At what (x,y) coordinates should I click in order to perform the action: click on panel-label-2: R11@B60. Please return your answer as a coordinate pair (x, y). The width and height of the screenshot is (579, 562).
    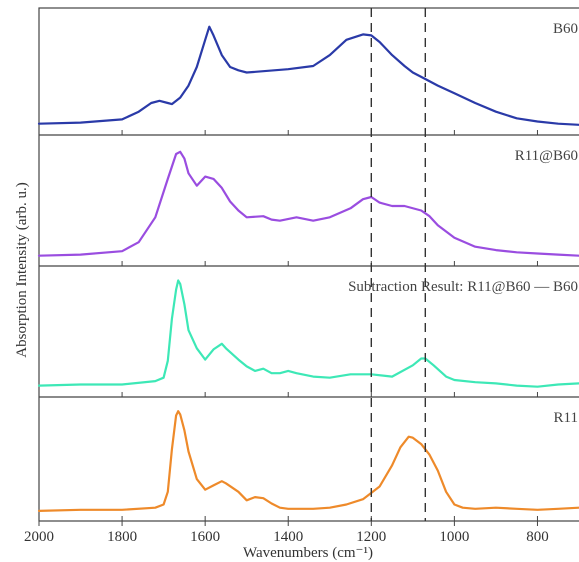
    Looking at the image, I should click on (546, 156).